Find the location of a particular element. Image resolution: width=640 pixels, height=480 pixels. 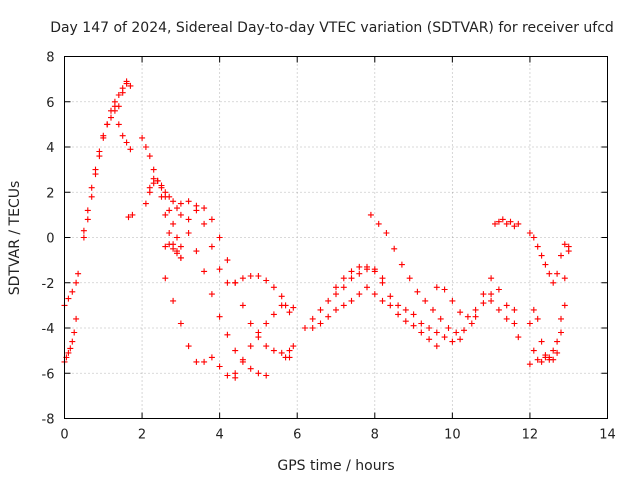

series-sat-w is located at coordinates (503, 309).